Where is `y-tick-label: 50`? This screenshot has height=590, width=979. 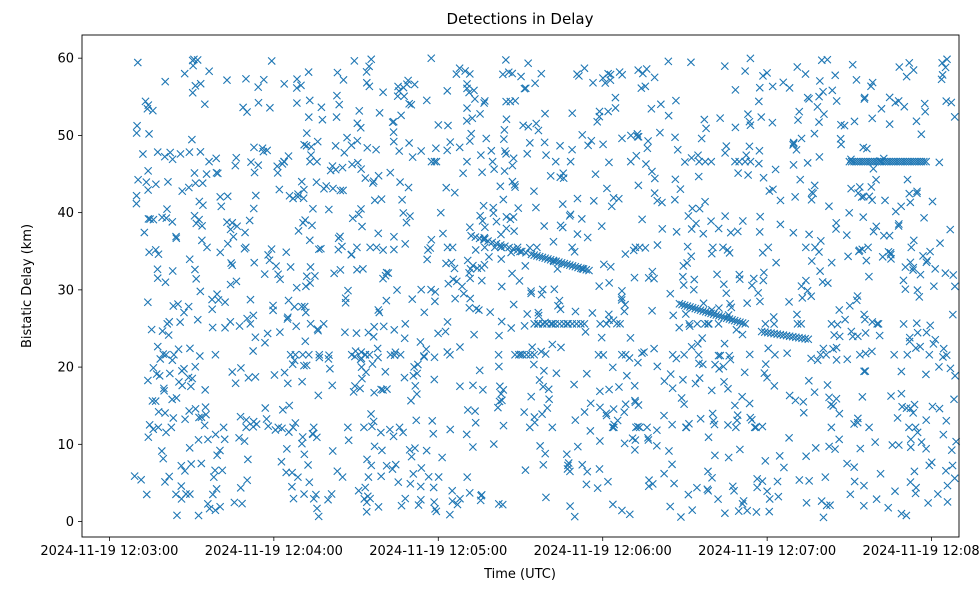
y-tick-label: 50 is located at coordinates (65, 136).